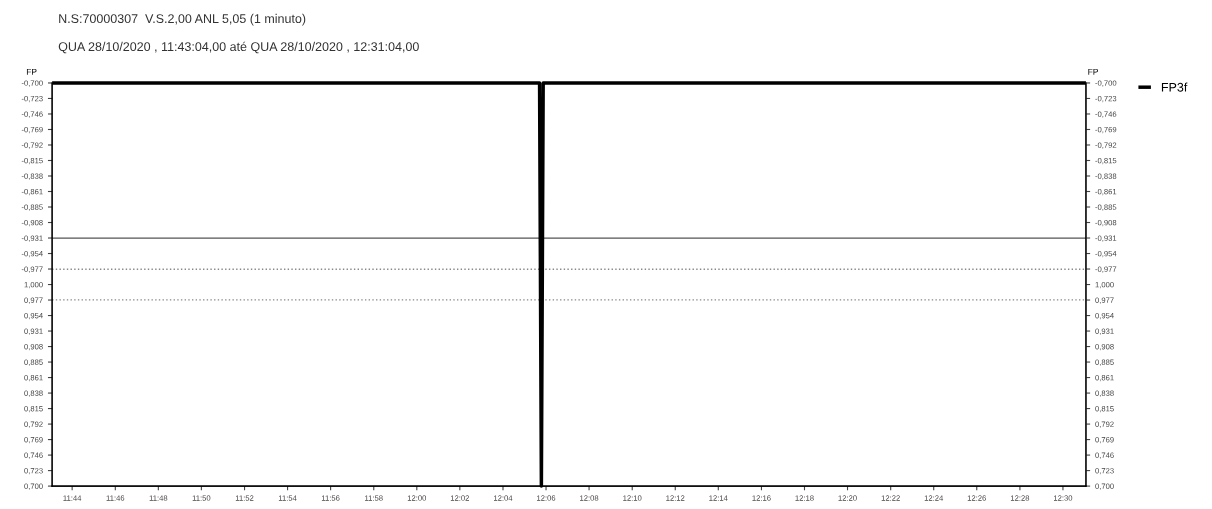 This screenshot has height=509, width=1212. I want to click on chart-title: N.S:70000307 V.S.2,00 ANL 5,05 (1 minuto), so click(182, 19).